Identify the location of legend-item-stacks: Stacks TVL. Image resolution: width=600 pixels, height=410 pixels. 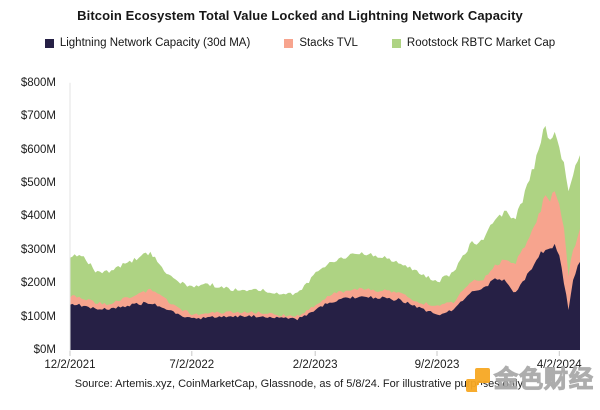
(321, 43).